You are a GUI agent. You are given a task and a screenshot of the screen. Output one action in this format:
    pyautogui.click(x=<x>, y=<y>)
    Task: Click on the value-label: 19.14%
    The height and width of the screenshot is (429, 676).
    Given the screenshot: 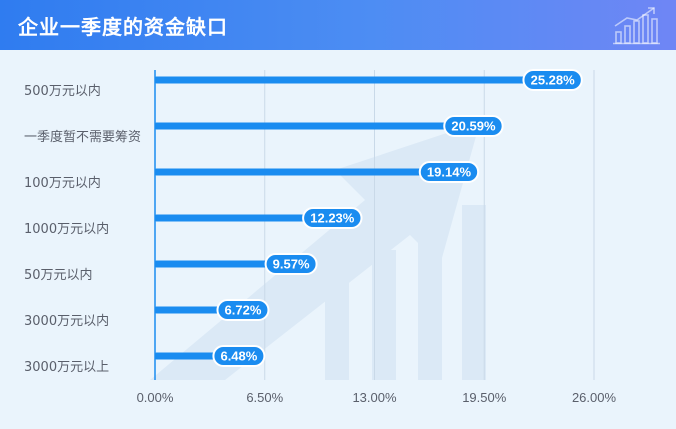 What is the action you would take?
    pyautogui.click(x=449, y=172)
    